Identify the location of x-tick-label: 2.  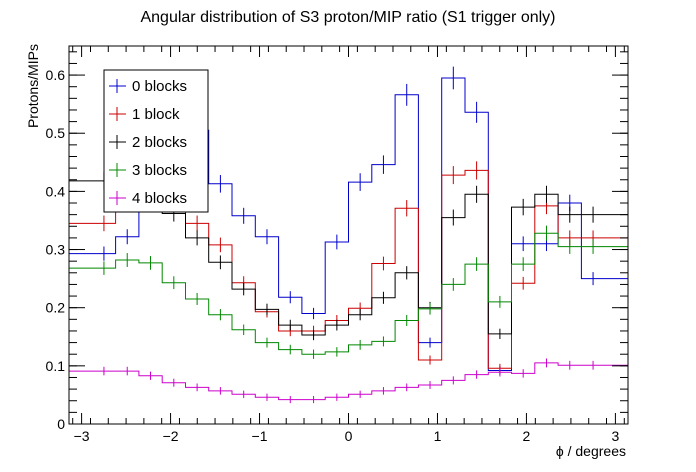
(527, 436).